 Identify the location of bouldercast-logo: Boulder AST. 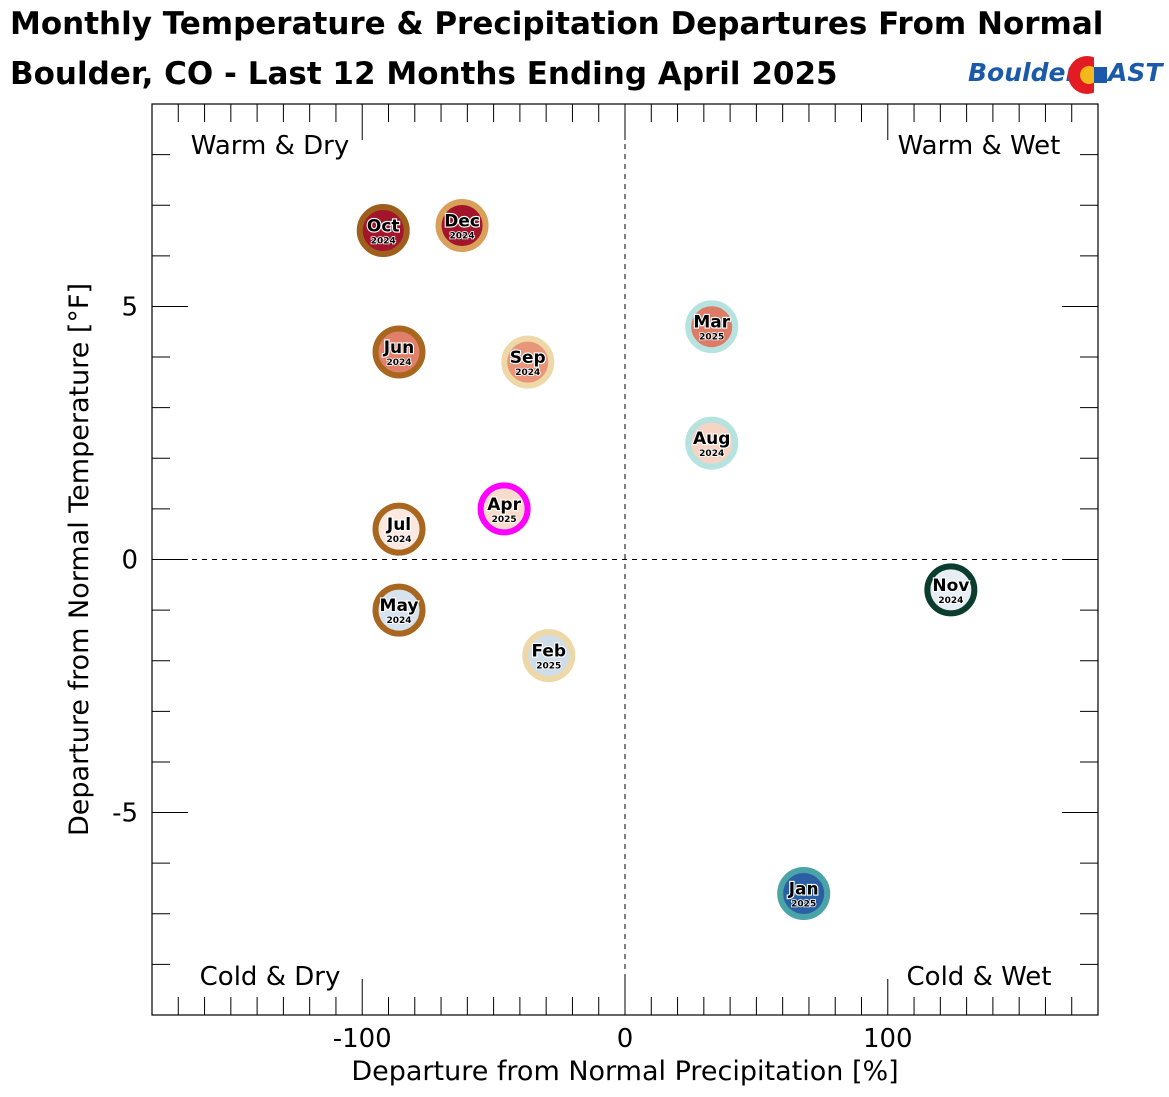
(1065, 77).